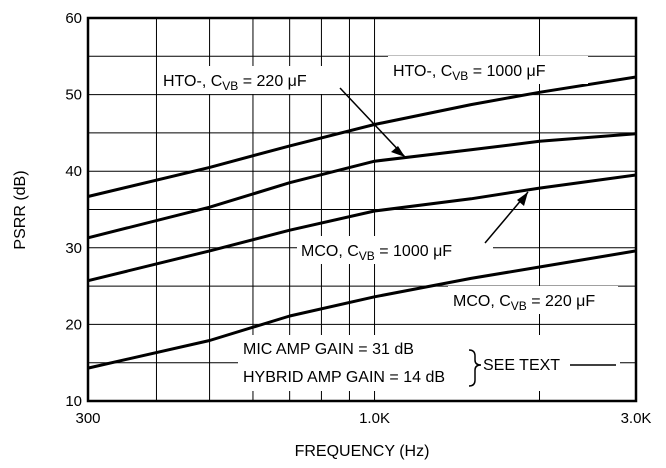 This screenshot has width=666, height=468. What do you see at coordinates (422, 71) in the screenshot?
I see `hto-1000-prefix: HTO-, C` at bounding box center [422, 71].